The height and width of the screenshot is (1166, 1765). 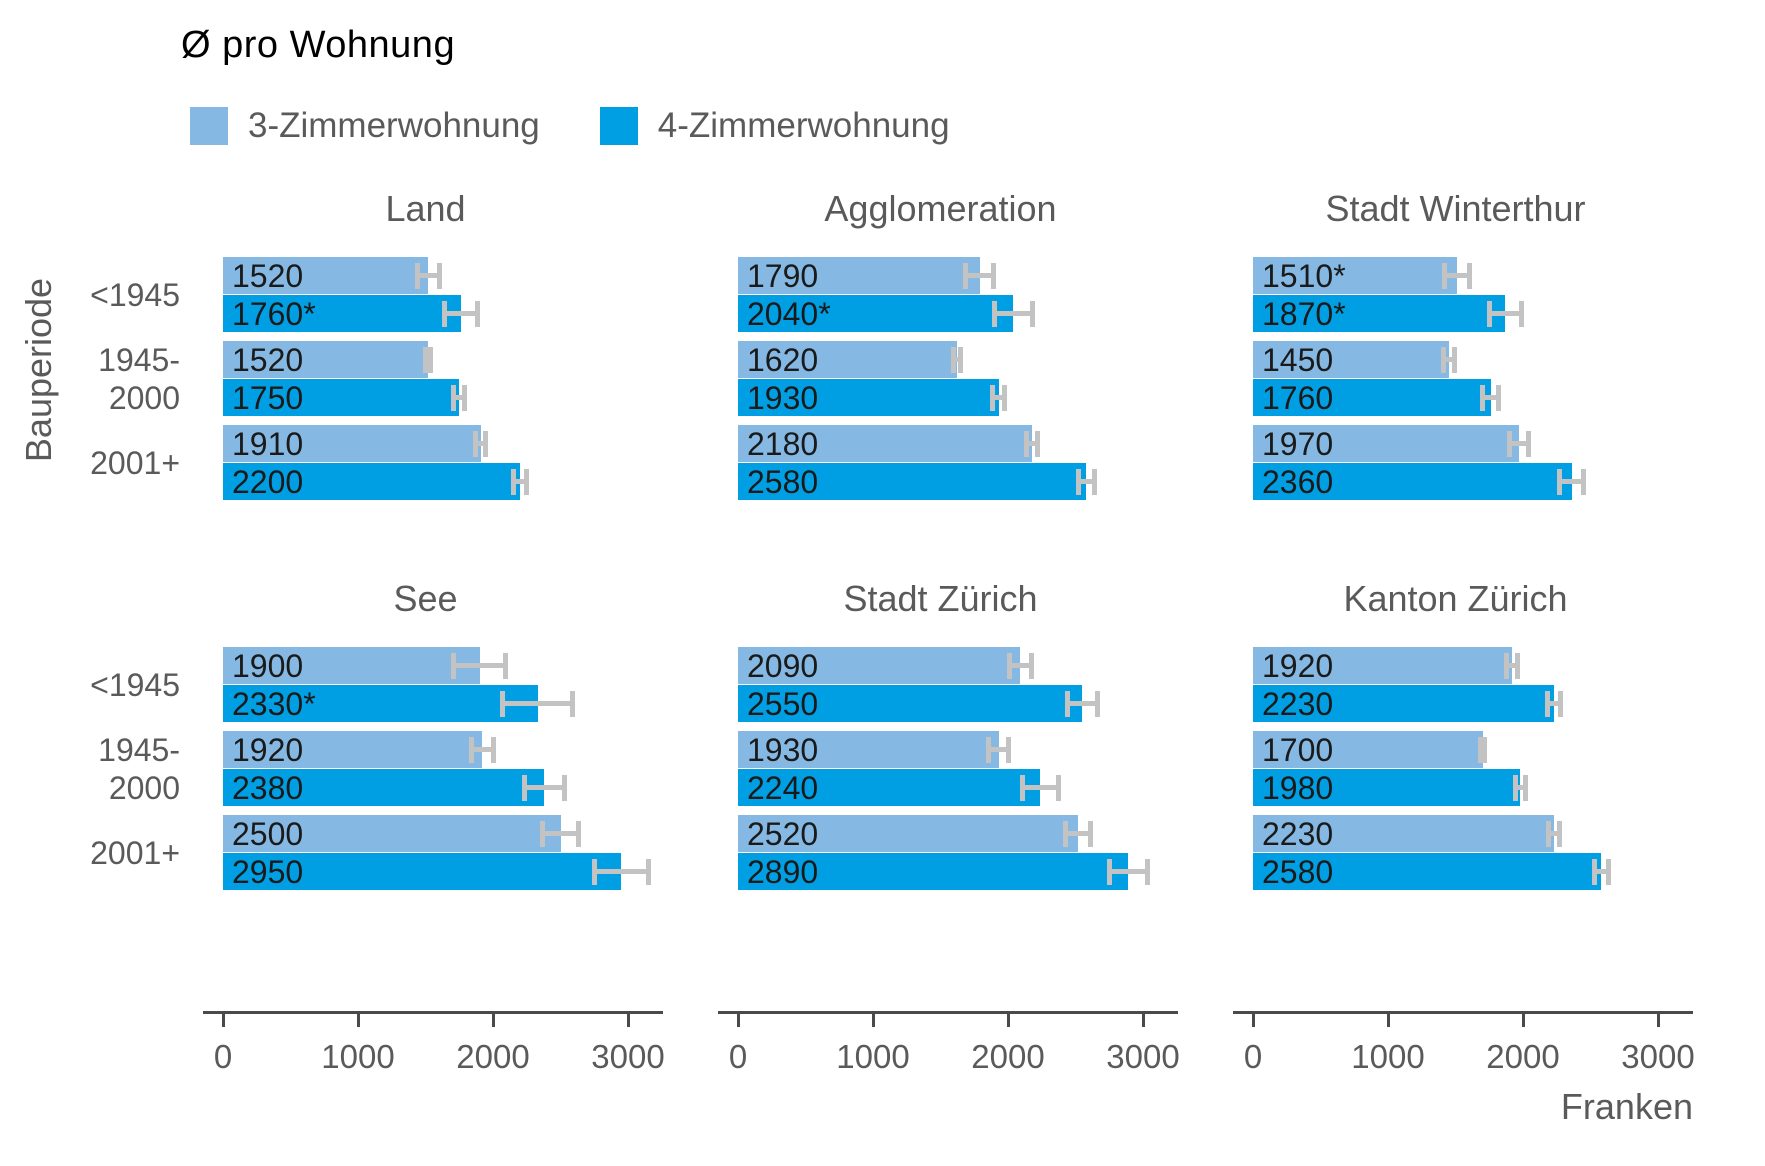 What do you see at coordinates (268, 398) in the screenshot?
I see `bar-value-label: 1750` at bounding box center [268, 398].